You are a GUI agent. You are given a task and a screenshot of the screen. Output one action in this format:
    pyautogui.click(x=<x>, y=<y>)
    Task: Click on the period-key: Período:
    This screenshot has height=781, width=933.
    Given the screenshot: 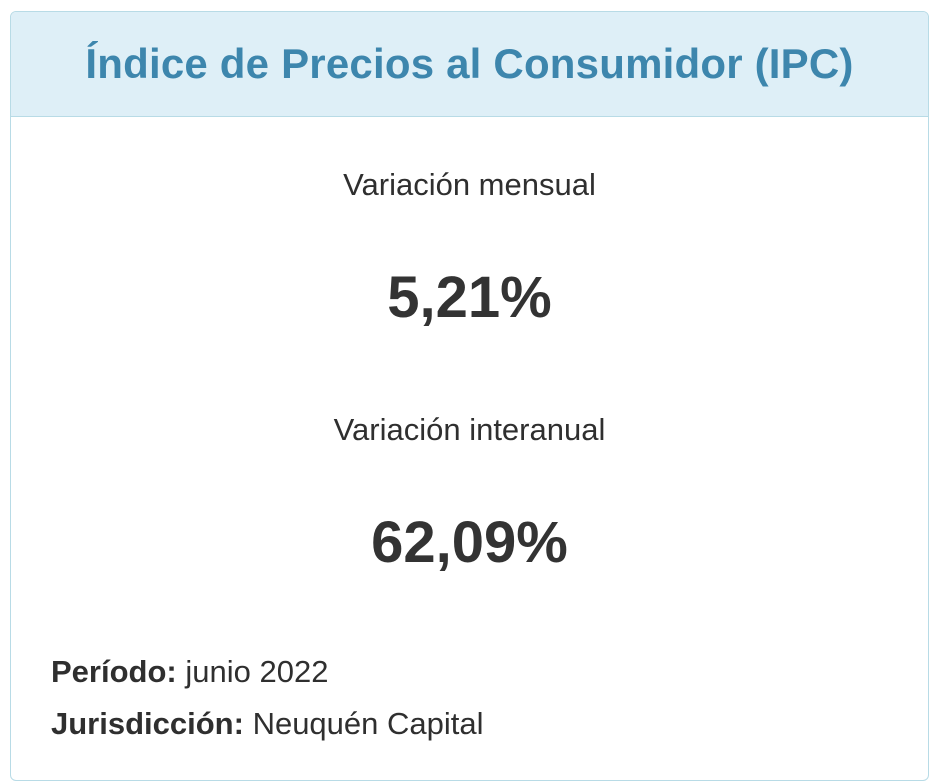 What is the action you would take?
    pyautogui.click(x=114, y=671)
    